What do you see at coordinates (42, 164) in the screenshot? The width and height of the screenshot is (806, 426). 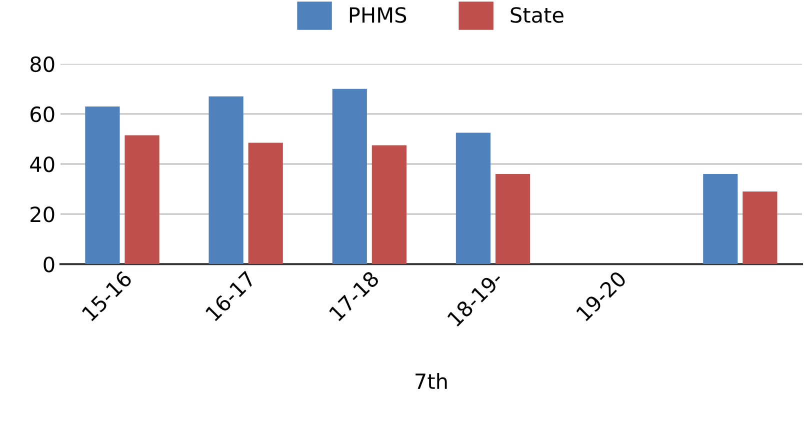 I see `y-tick-label: 40` at bounding box center [42, 164].